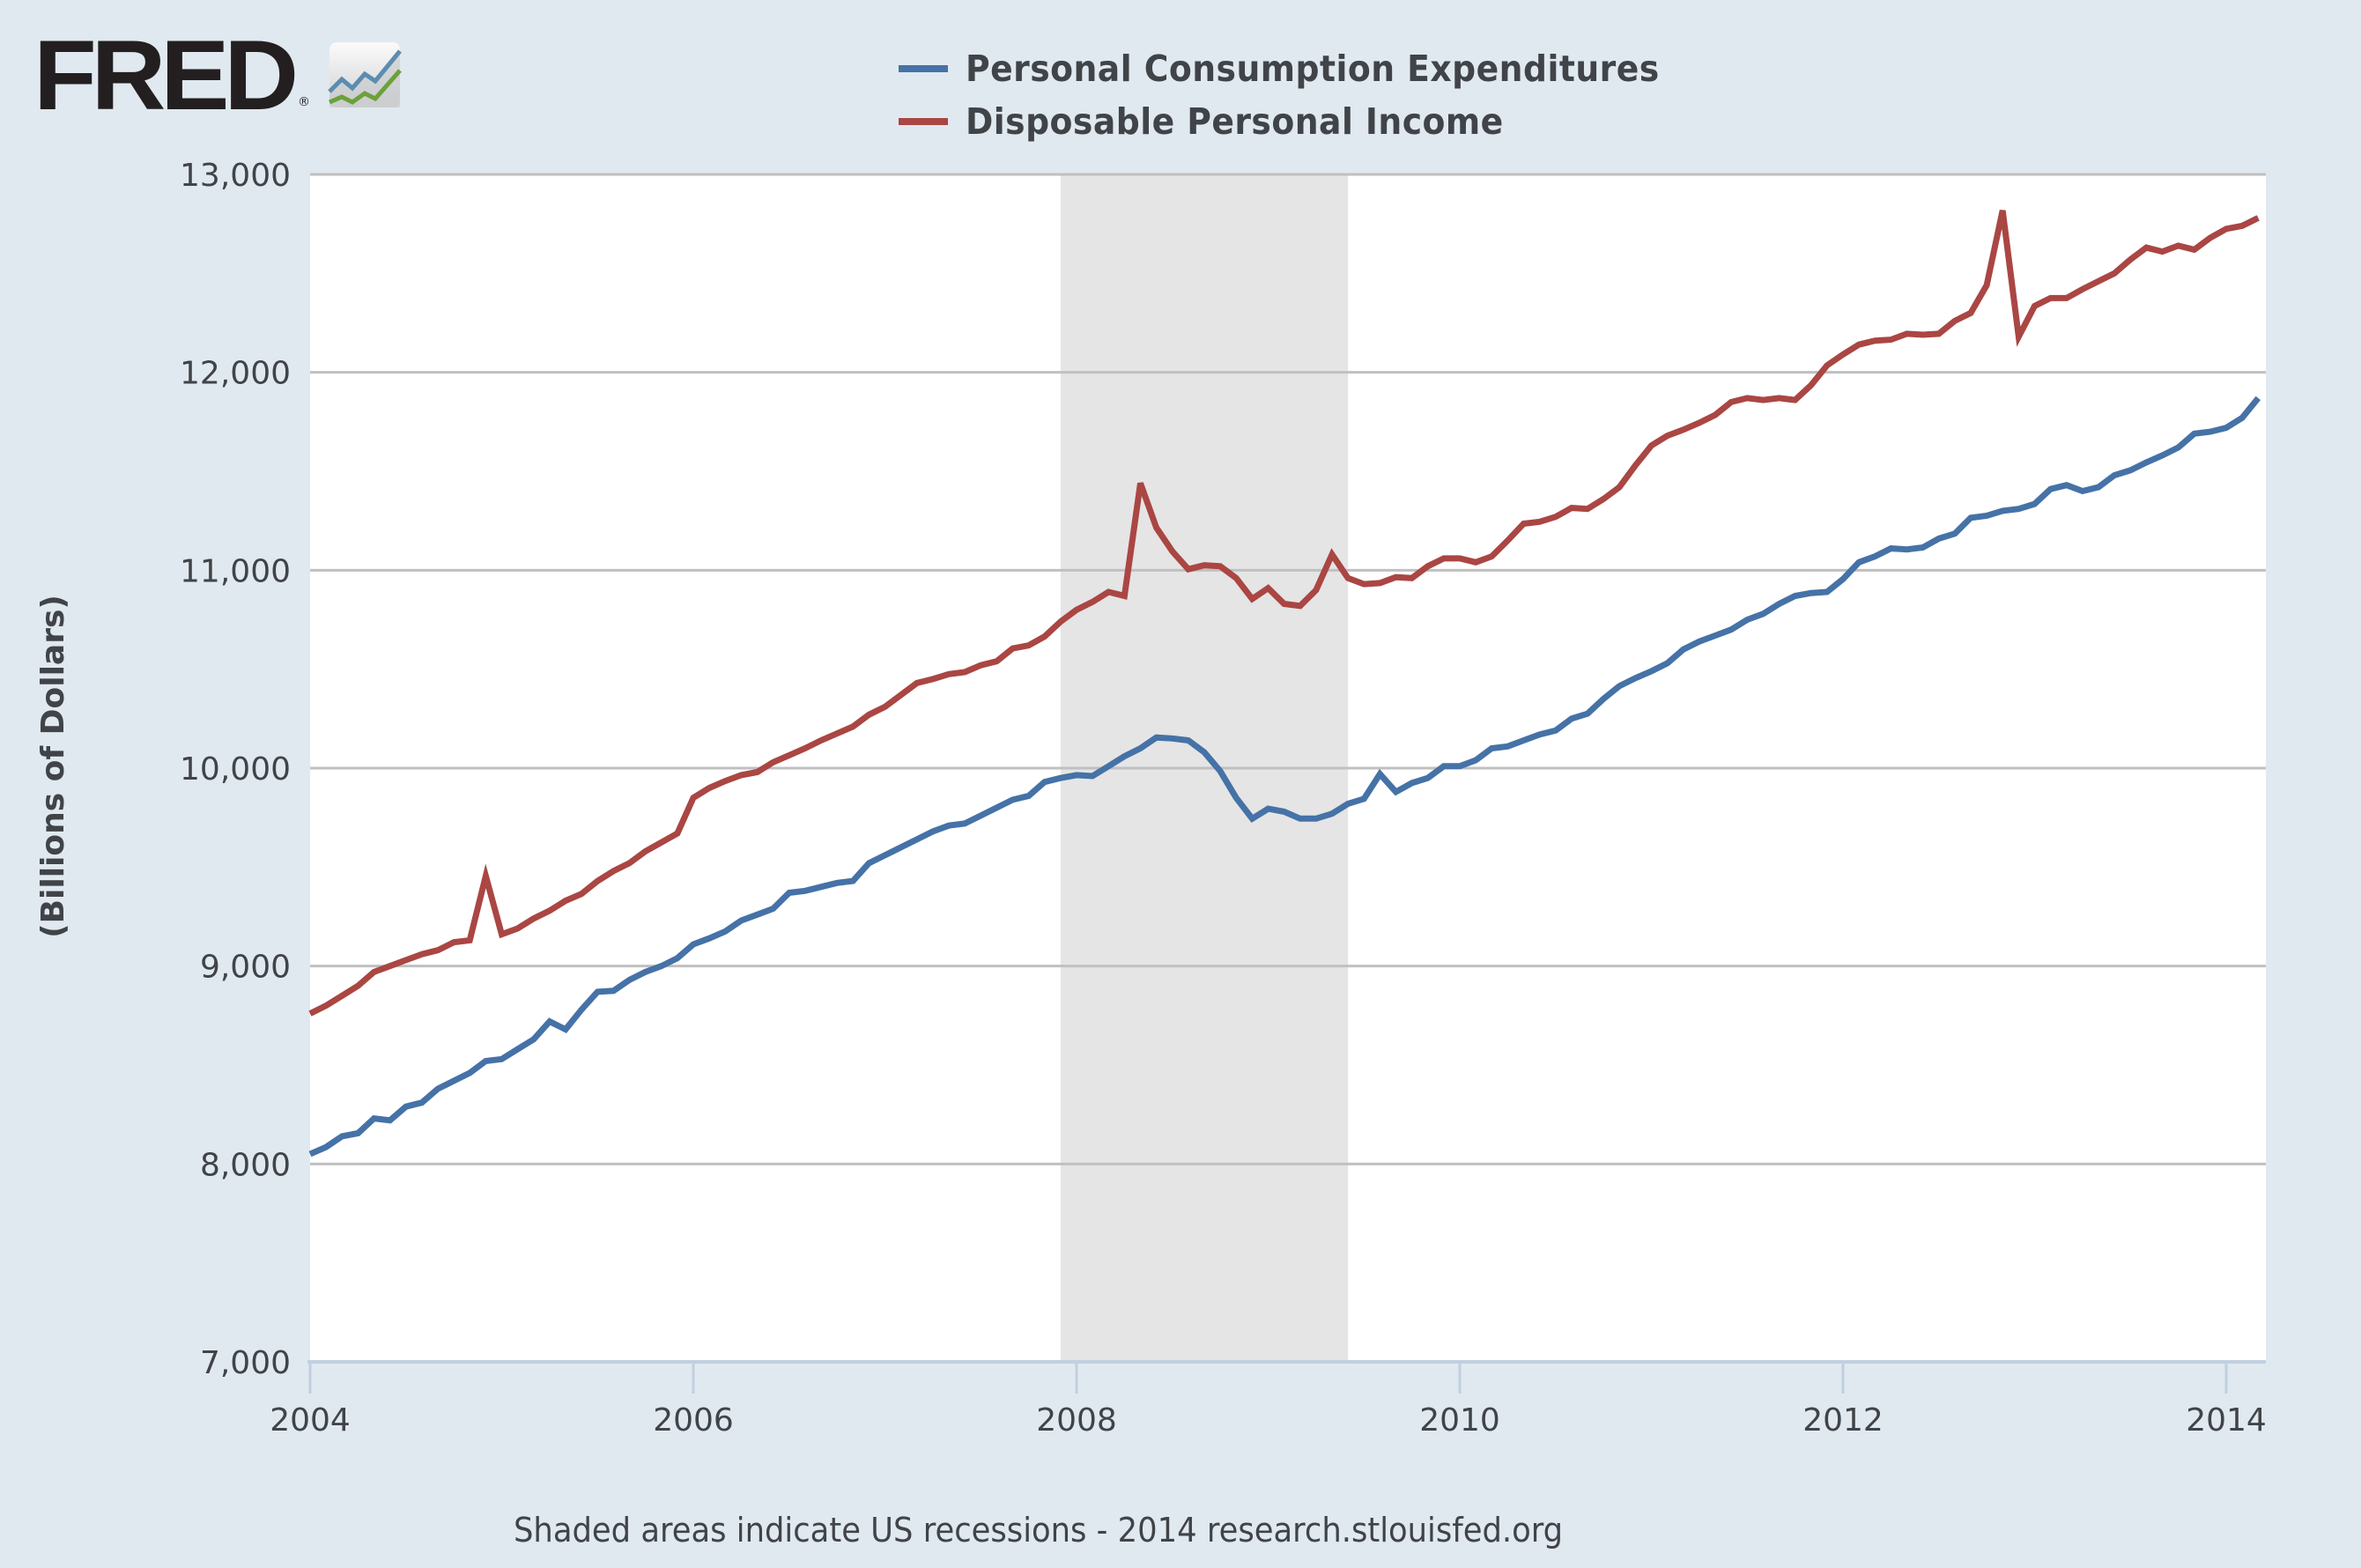 This screenshot has height=1568, width=2361. Describe the element at coordinates (693, 1420) in the screenshot. I see `x-tick-label: 2006` at that location.